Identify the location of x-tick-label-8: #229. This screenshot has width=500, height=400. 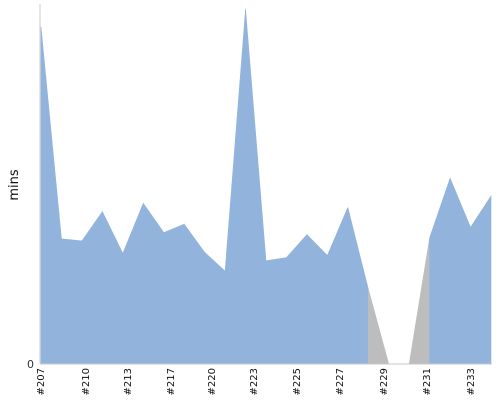
(384, 381).